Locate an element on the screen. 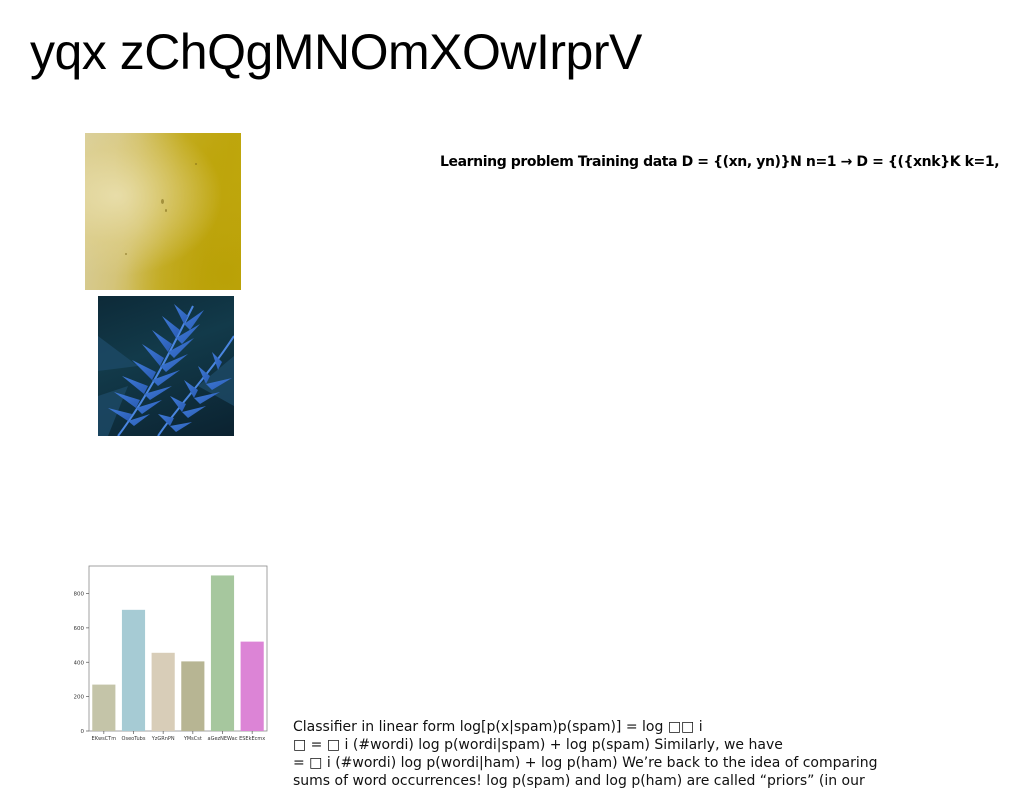 The width and height of the screenshot is (1024, 788). y-tick-label: 400 is located at coordinates (79, 663).